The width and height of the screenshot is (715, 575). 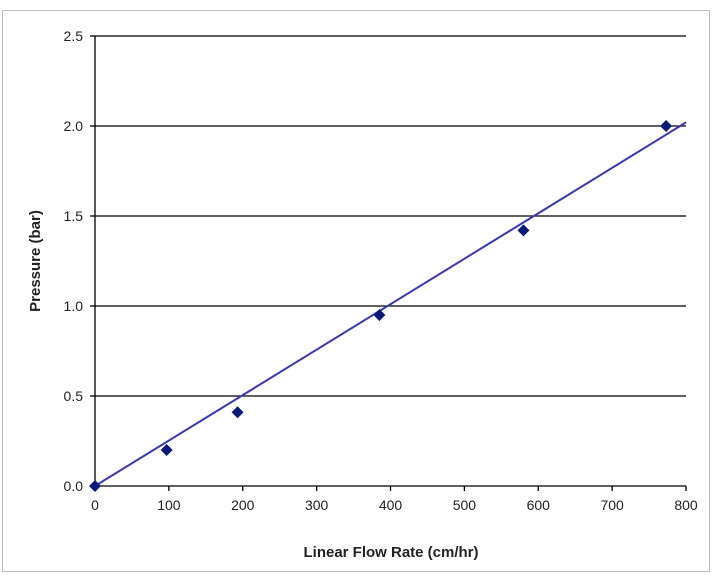 What do you see at coordinates (612, 505) in the screenshot?
I see `x-tick-label-7: 700` at bounding box center [612, 505].